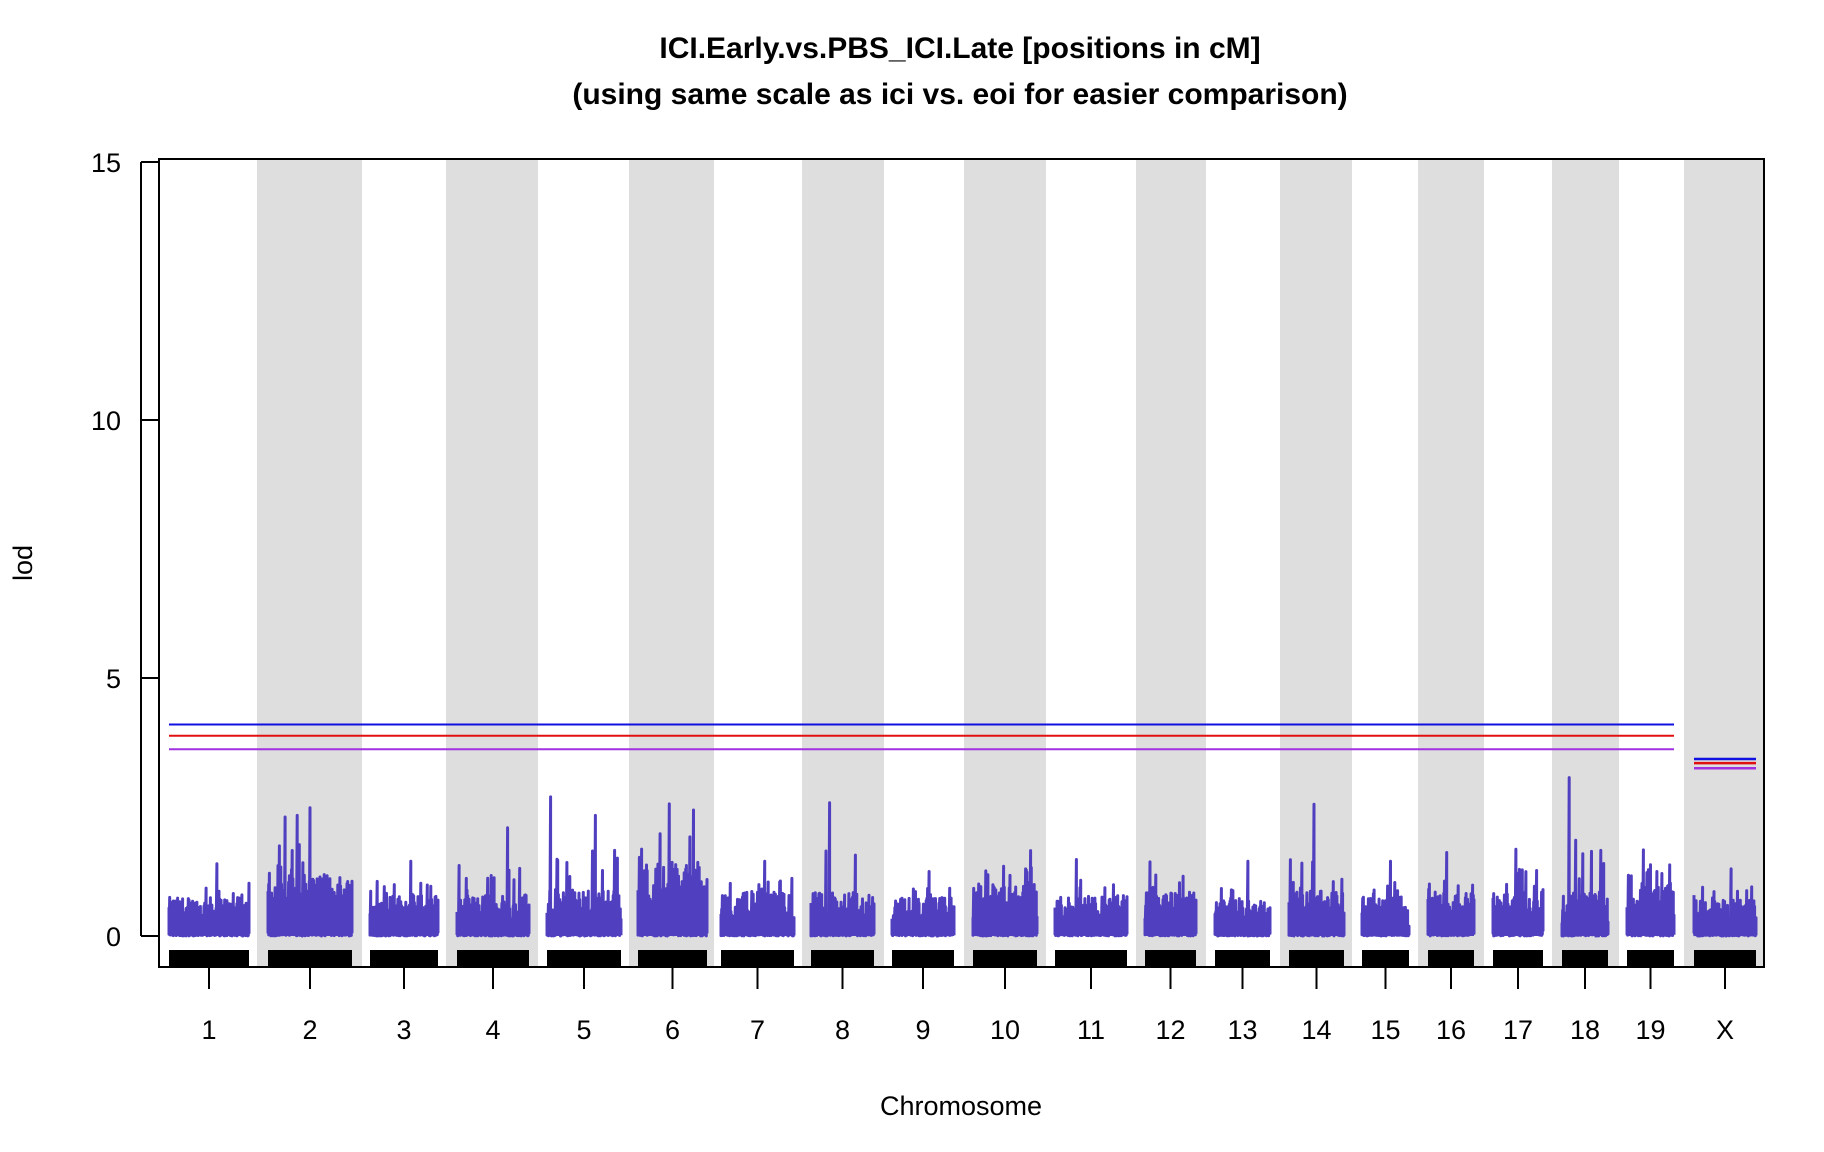 The height and width of the screenshot is (1152, 1824). I want to click on x-tick-label-4: 4, so click(492, 1030).